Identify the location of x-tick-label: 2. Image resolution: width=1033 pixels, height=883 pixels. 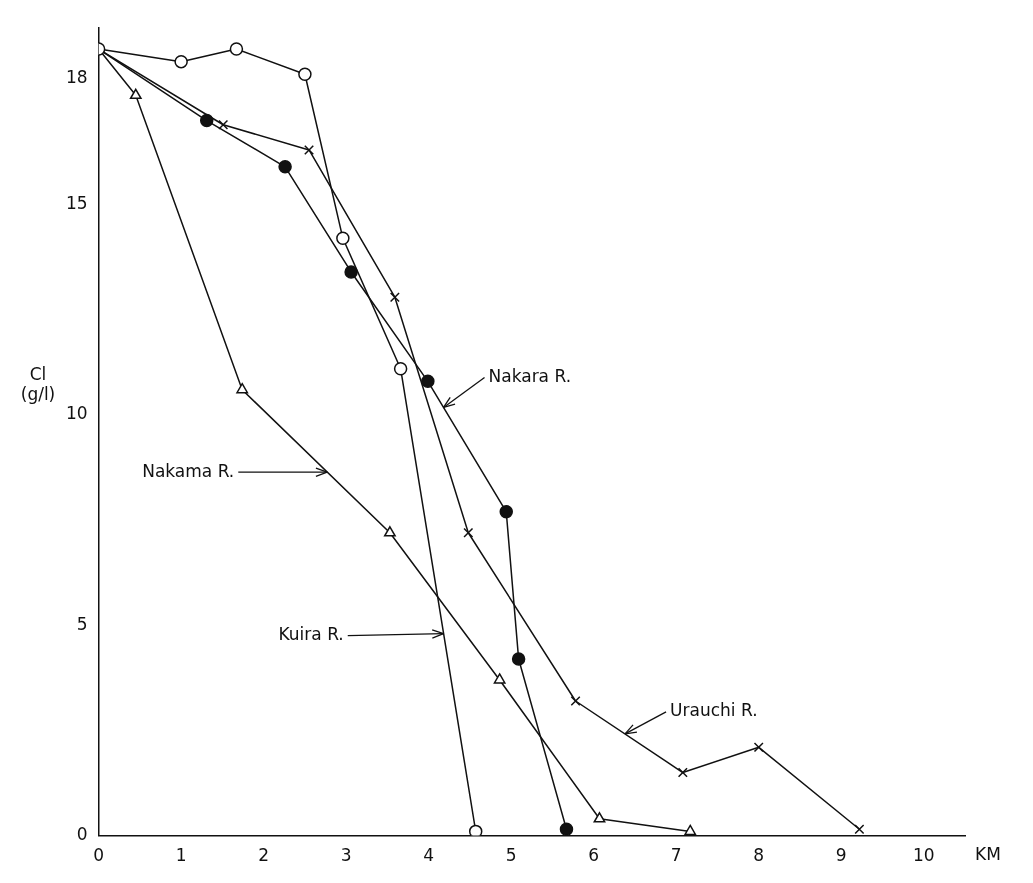
(264, 855).